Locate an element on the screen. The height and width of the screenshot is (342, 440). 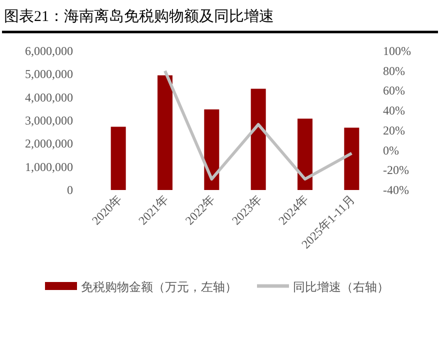
y-tick-label: 1,000,000 is located at coordinates (49, 167).